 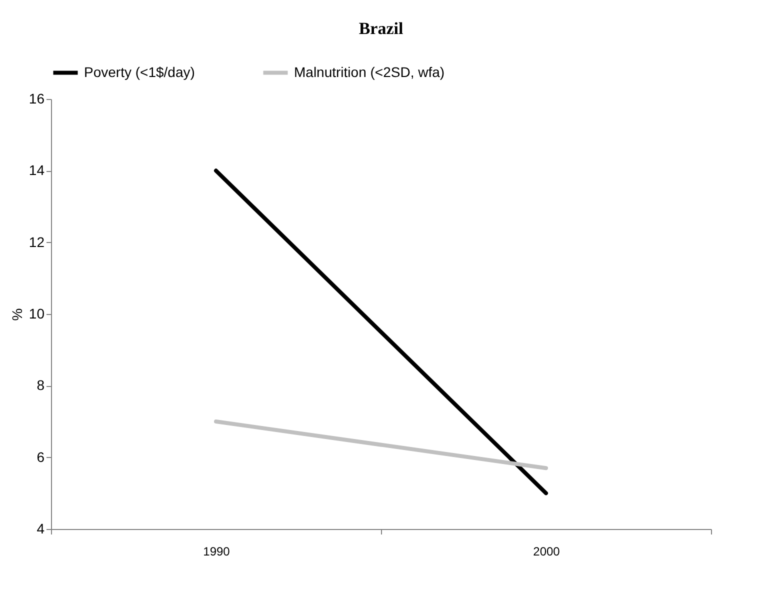 I want to click on y-axis-title: %, so click(x=16, y=314).